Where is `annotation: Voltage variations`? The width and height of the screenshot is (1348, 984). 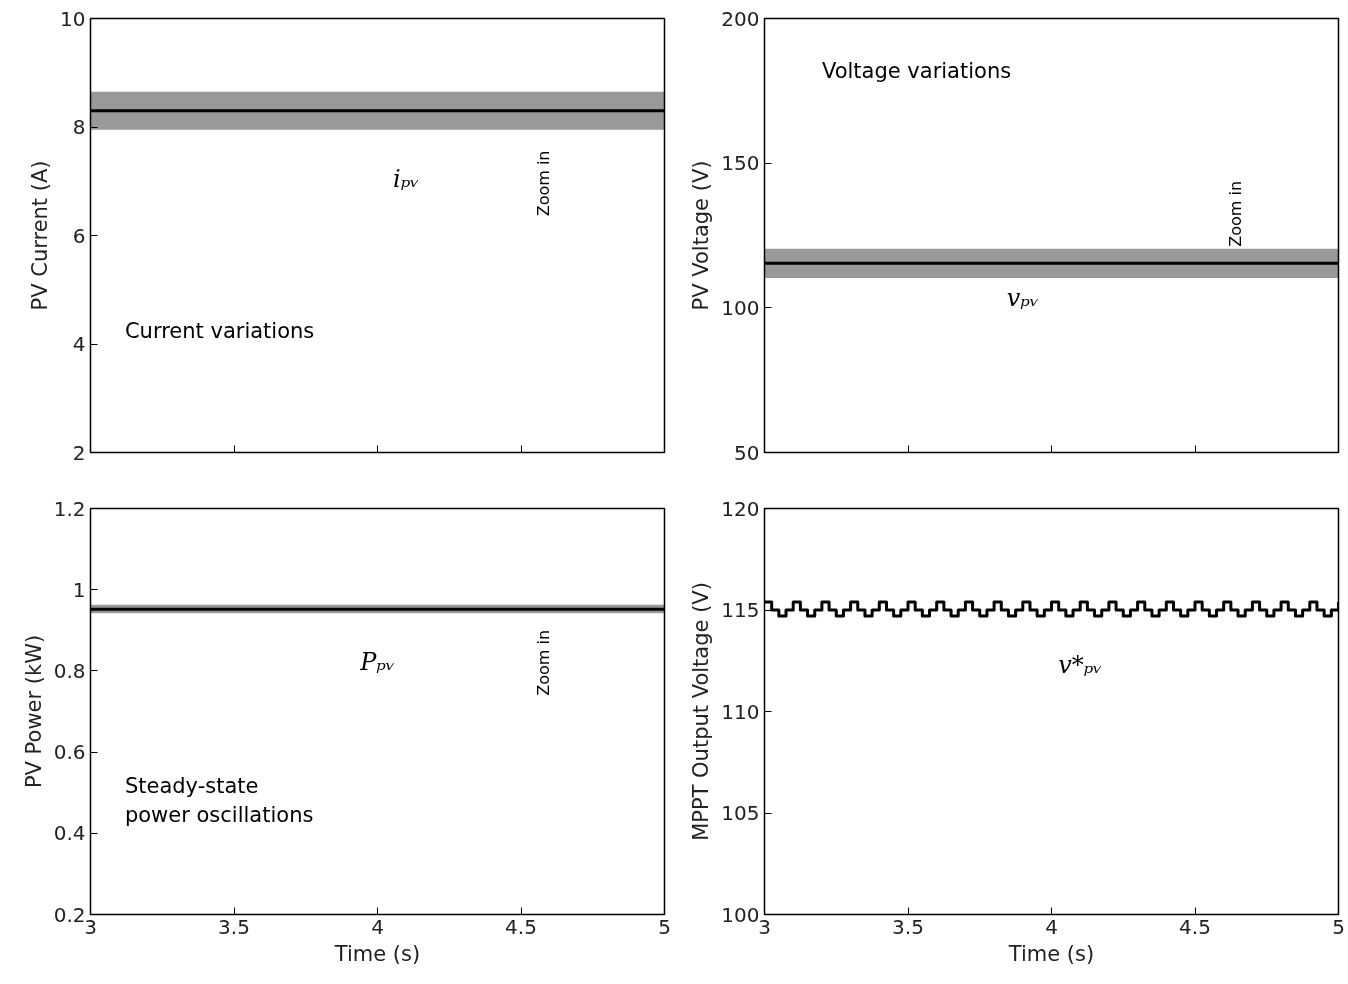 annotation: Voltage variations is located at coordinates (916, 70).